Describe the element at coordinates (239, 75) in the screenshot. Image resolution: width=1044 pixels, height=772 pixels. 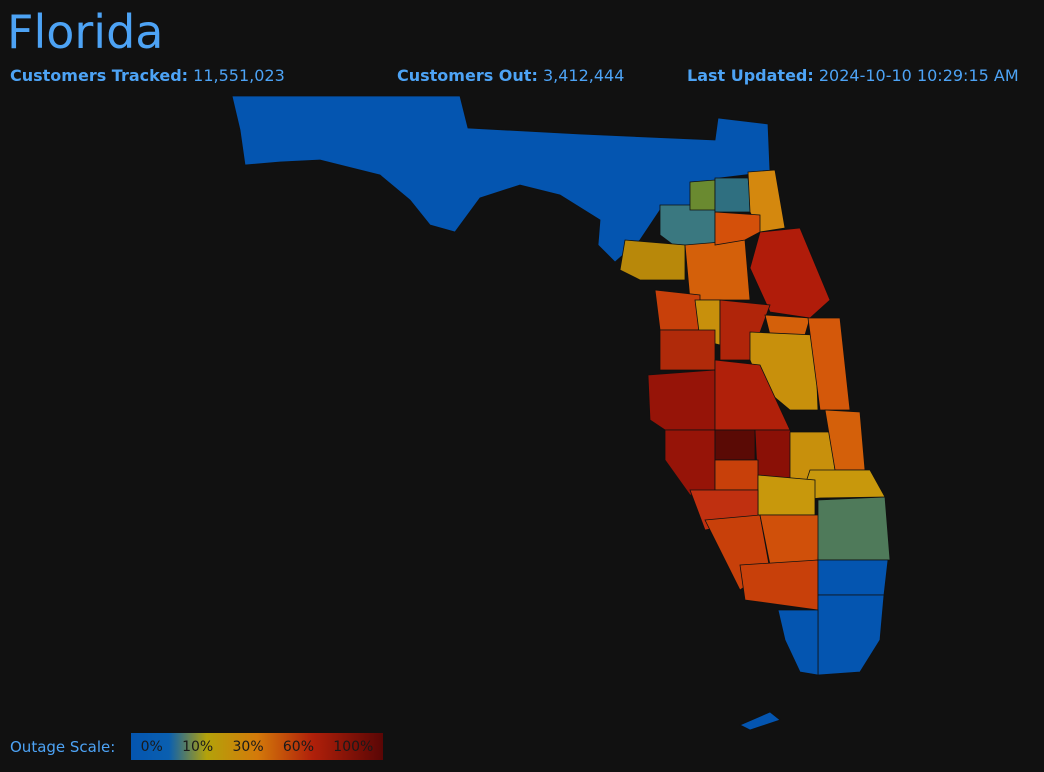
I see `stat-value: 11,551,023` at that location.